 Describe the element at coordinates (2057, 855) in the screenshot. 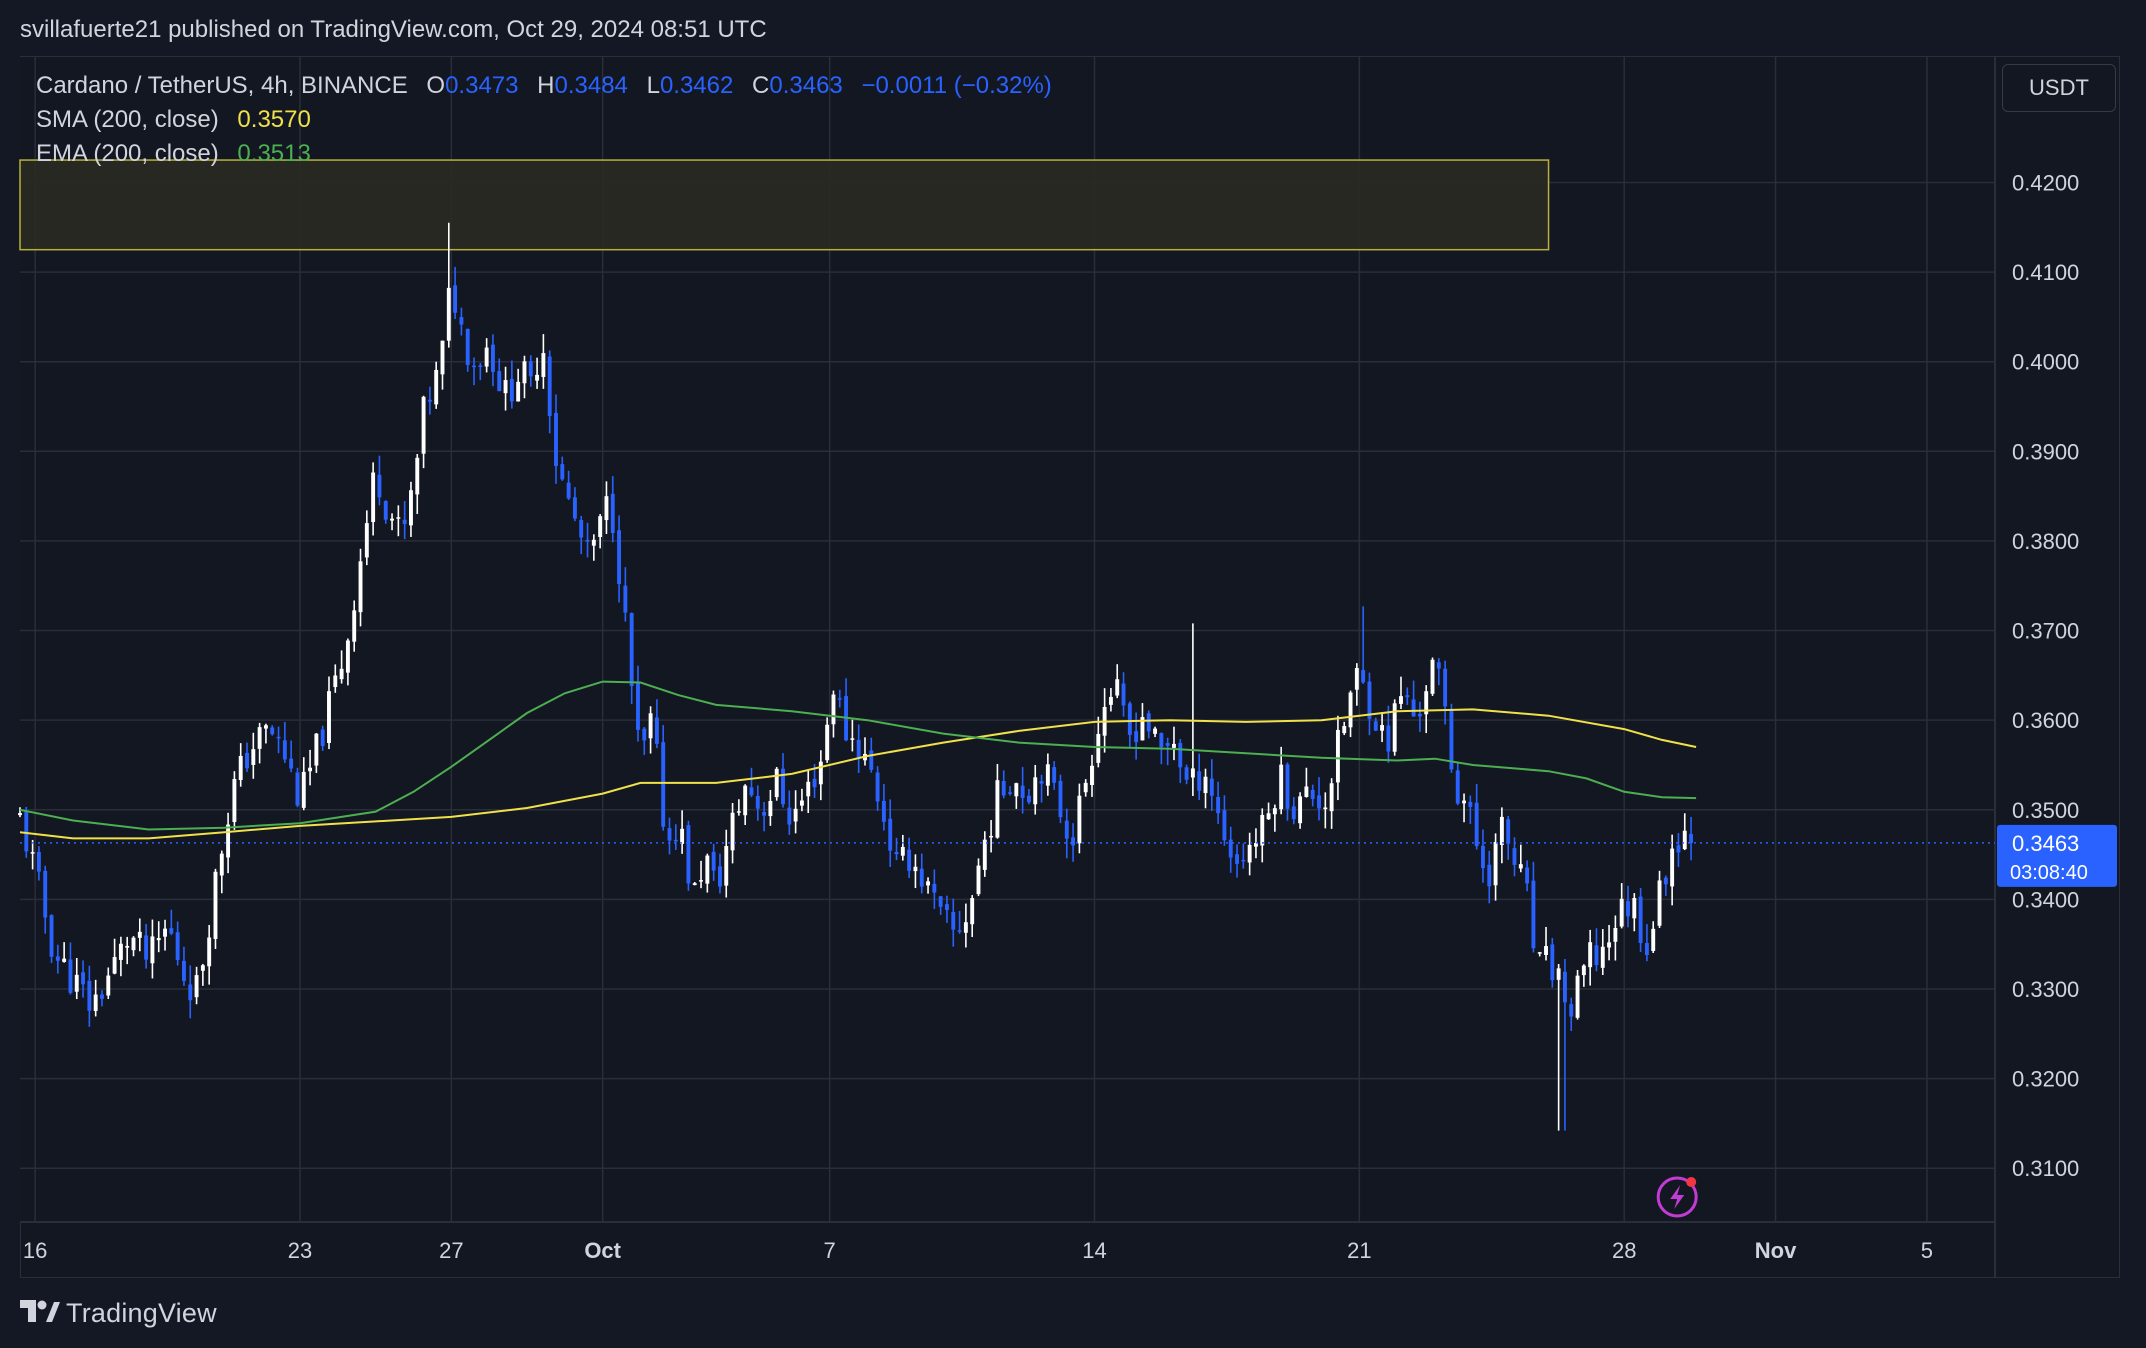

I see `last-price-tag` at that location.